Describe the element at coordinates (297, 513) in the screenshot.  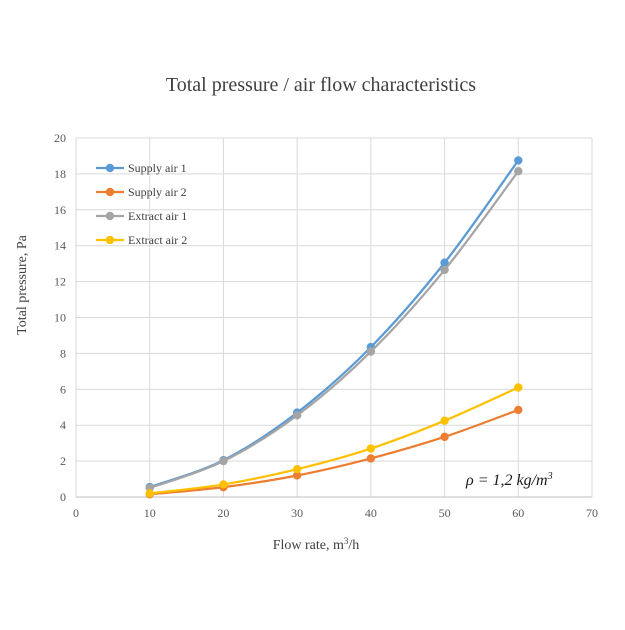
I see `x-tick-label: 30` at that location.